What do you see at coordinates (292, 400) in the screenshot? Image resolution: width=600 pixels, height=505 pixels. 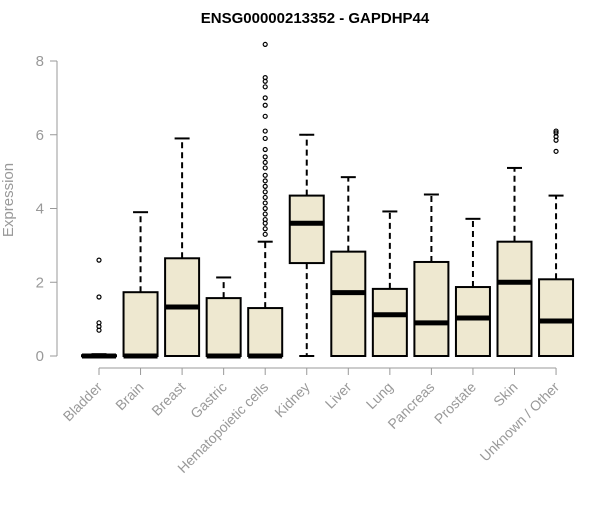 I see `x-tick-label: Kidney` at bounding box center [292, 400].